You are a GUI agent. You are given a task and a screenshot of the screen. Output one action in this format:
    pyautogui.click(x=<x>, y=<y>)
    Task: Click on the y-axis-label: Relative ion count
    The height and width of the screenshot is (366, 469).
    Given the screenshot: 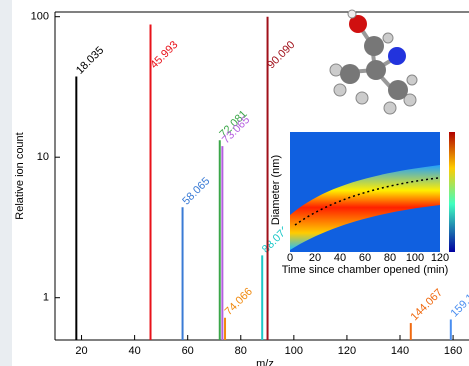 What is the action you would take?
    pyautogui.click(x=20, y=175)
    